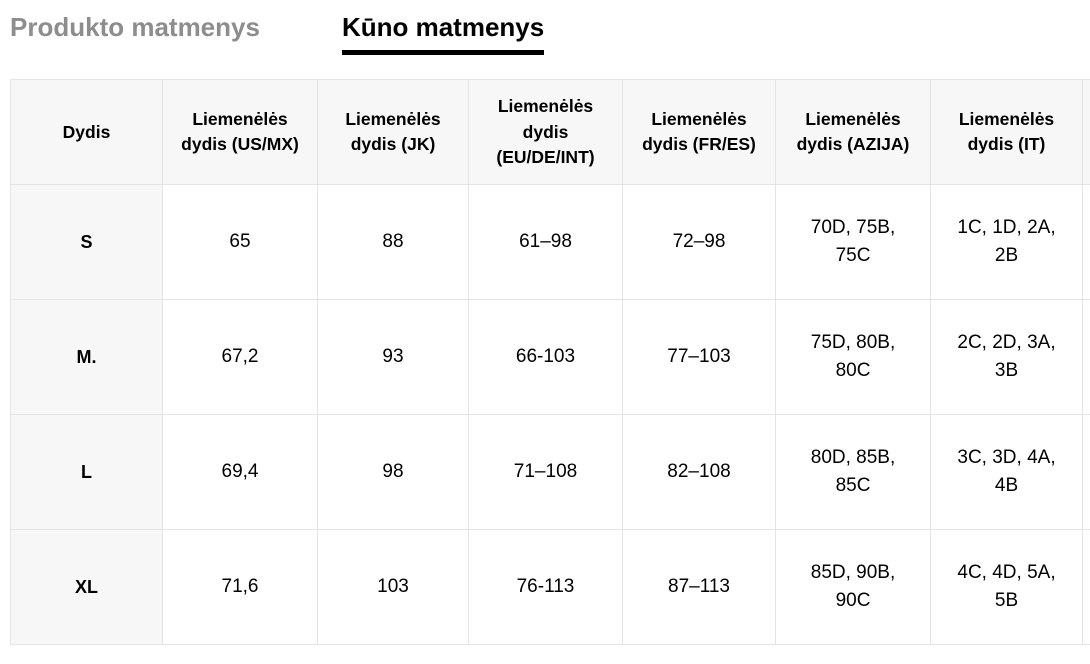 The image size is (1090, 664). Describe the element at coordinates (240, 587) in the screenshot. I see `value-cell: 71,6` at that location.